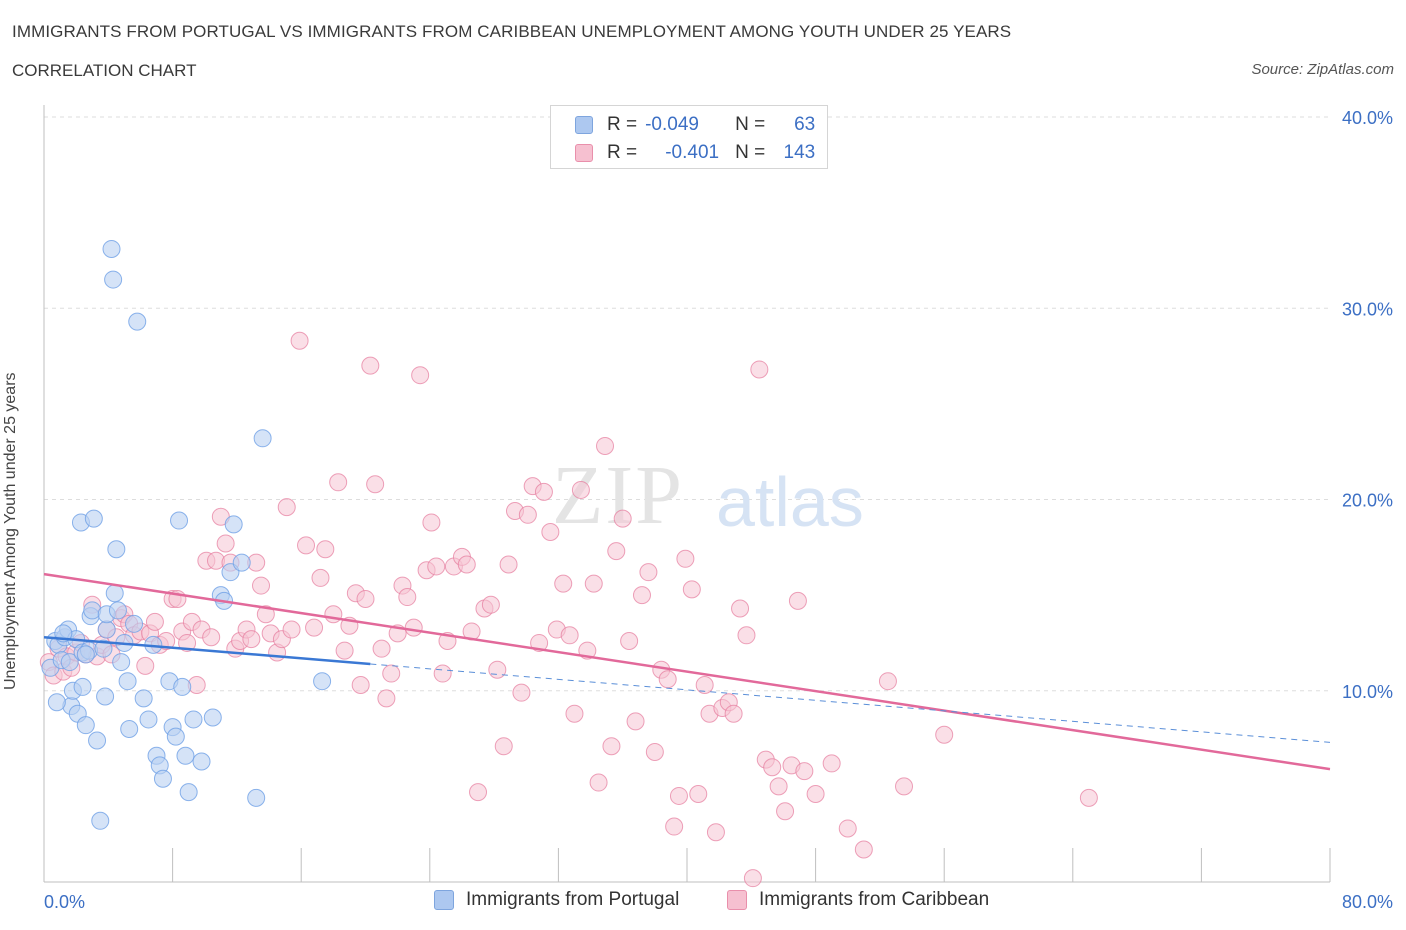 Image resolution: width=1406 pixels, height=930 pixels. What do you see at coordinates (689, 137) in the screenshot?
I see `stats-legend: R = -0.049 N = 63 R = -0.401 N = 143` at bounding box center [689, 137].